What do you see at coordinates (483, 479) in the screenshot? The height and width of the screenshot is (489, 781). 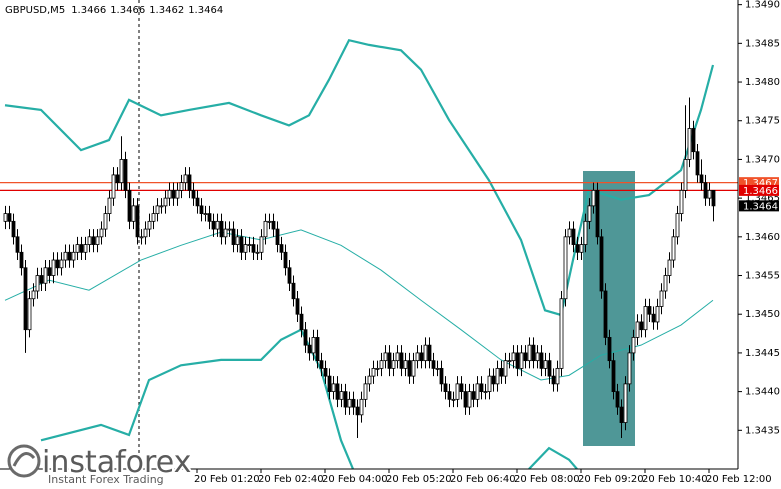 I see `x-tick-label: 20 Feb 06:40` at bounding box center [483, 479].